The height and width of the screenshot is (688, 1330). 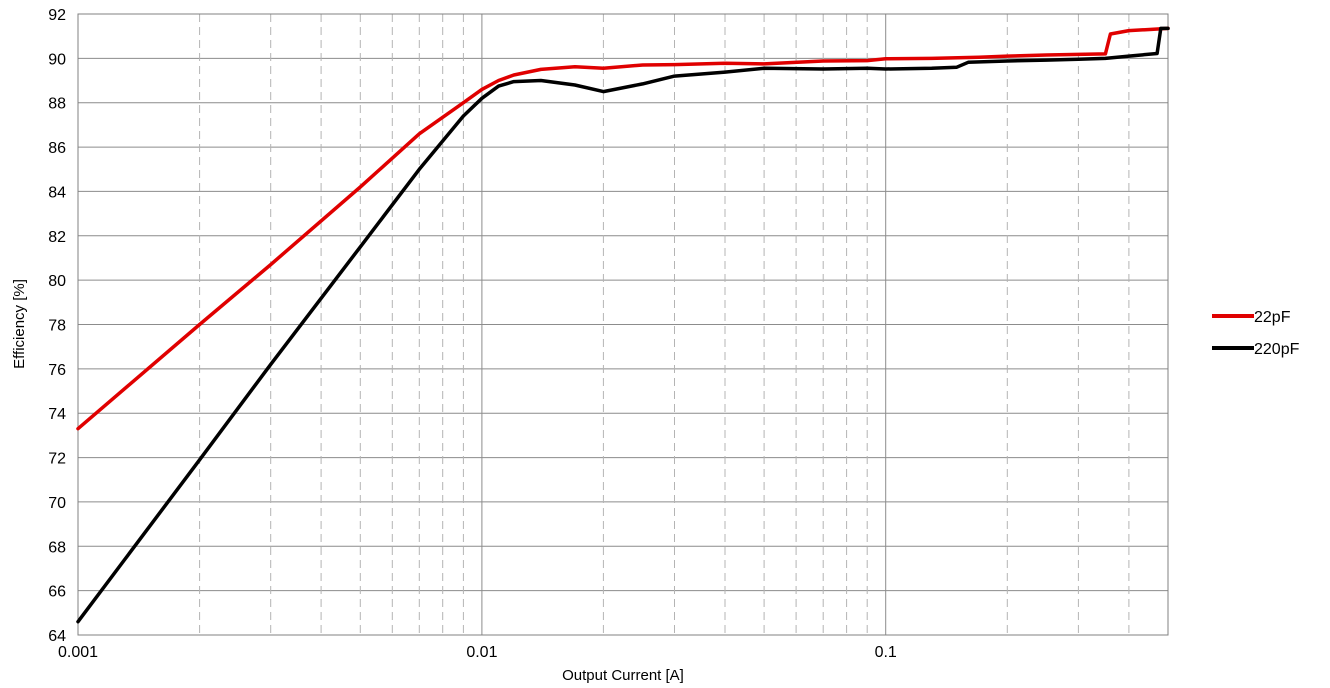 What do you see at coordinates (481, 652) in the screenshot?
I see `x-tick-label: 0.01` at bounding box center [481, 652].